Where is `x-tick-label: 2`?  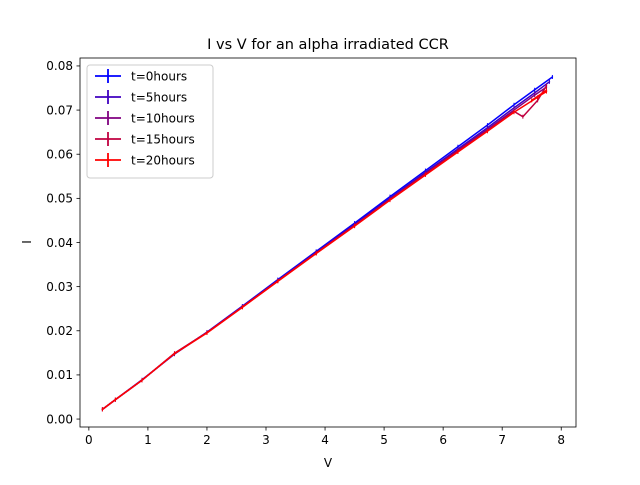 x-tick-label: 2 is located at coordinates (207, 440).